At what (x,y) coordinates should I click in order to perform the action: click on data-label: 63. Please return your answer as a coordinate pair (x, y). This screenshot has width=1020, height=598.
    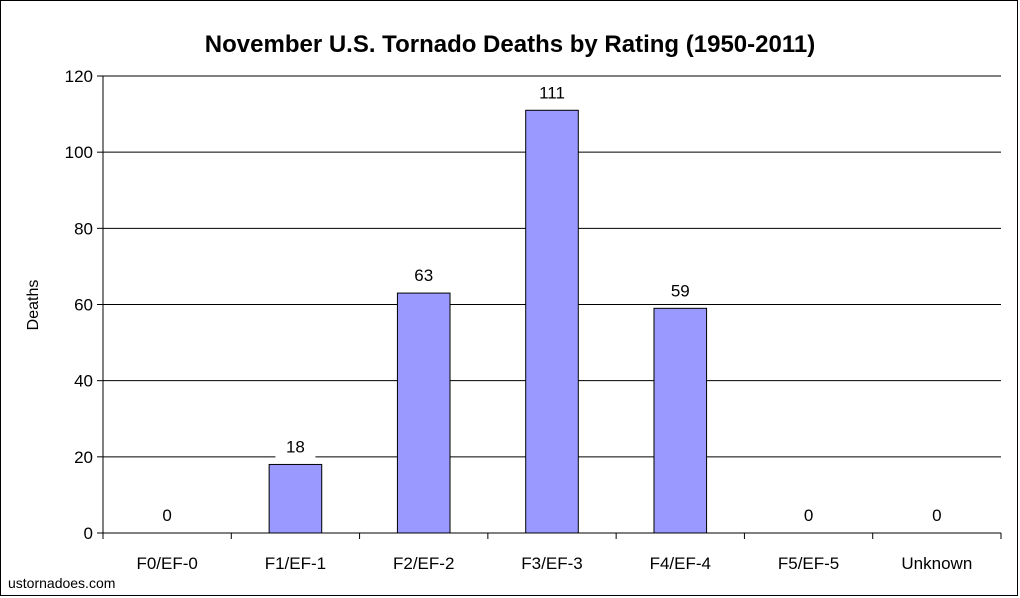
    Looking at the image, I should click on (423, 275).